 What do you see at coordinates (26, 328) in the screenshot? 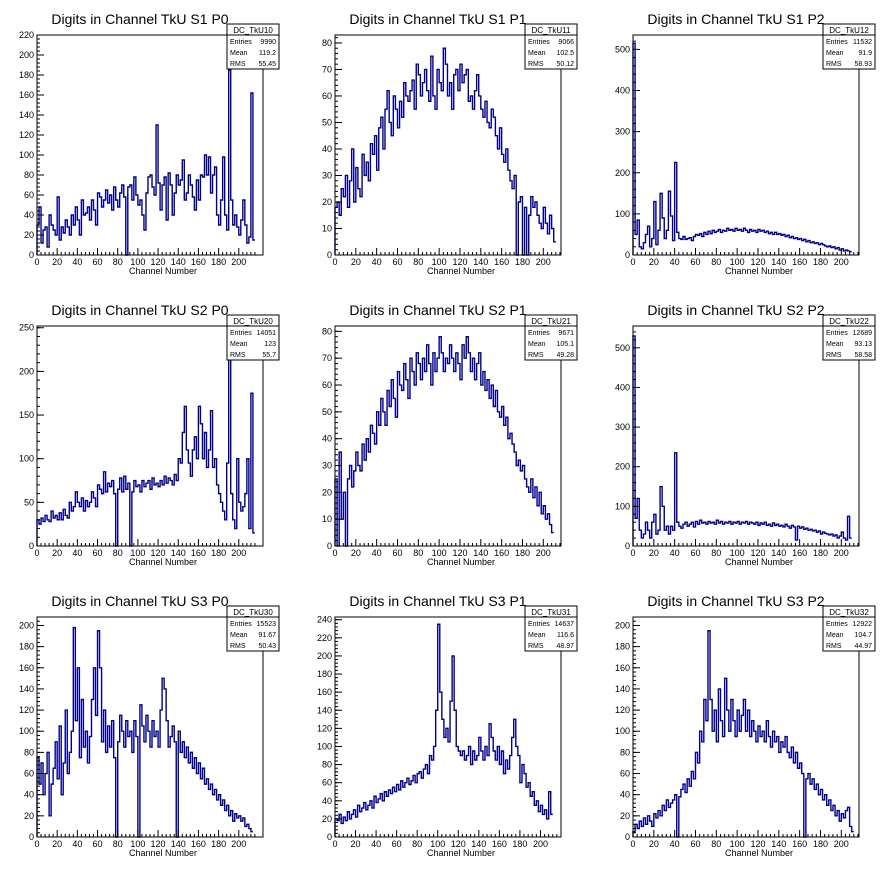
I see `y-tick-label: 250` at bounding box center [26, 328].